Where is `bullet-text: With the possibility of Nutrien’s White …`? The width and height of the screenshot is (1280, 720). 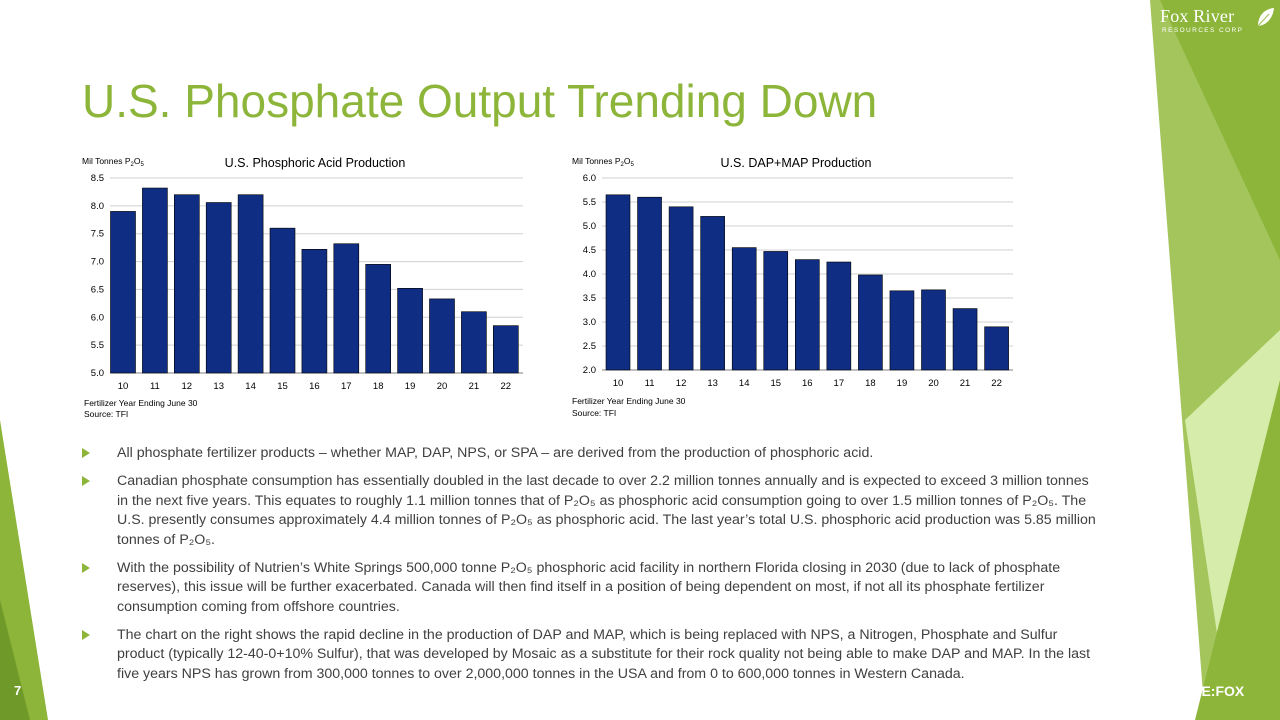 bullet-text: With the possibility of Nutrien’s White … is located at coordinates (589, 587).